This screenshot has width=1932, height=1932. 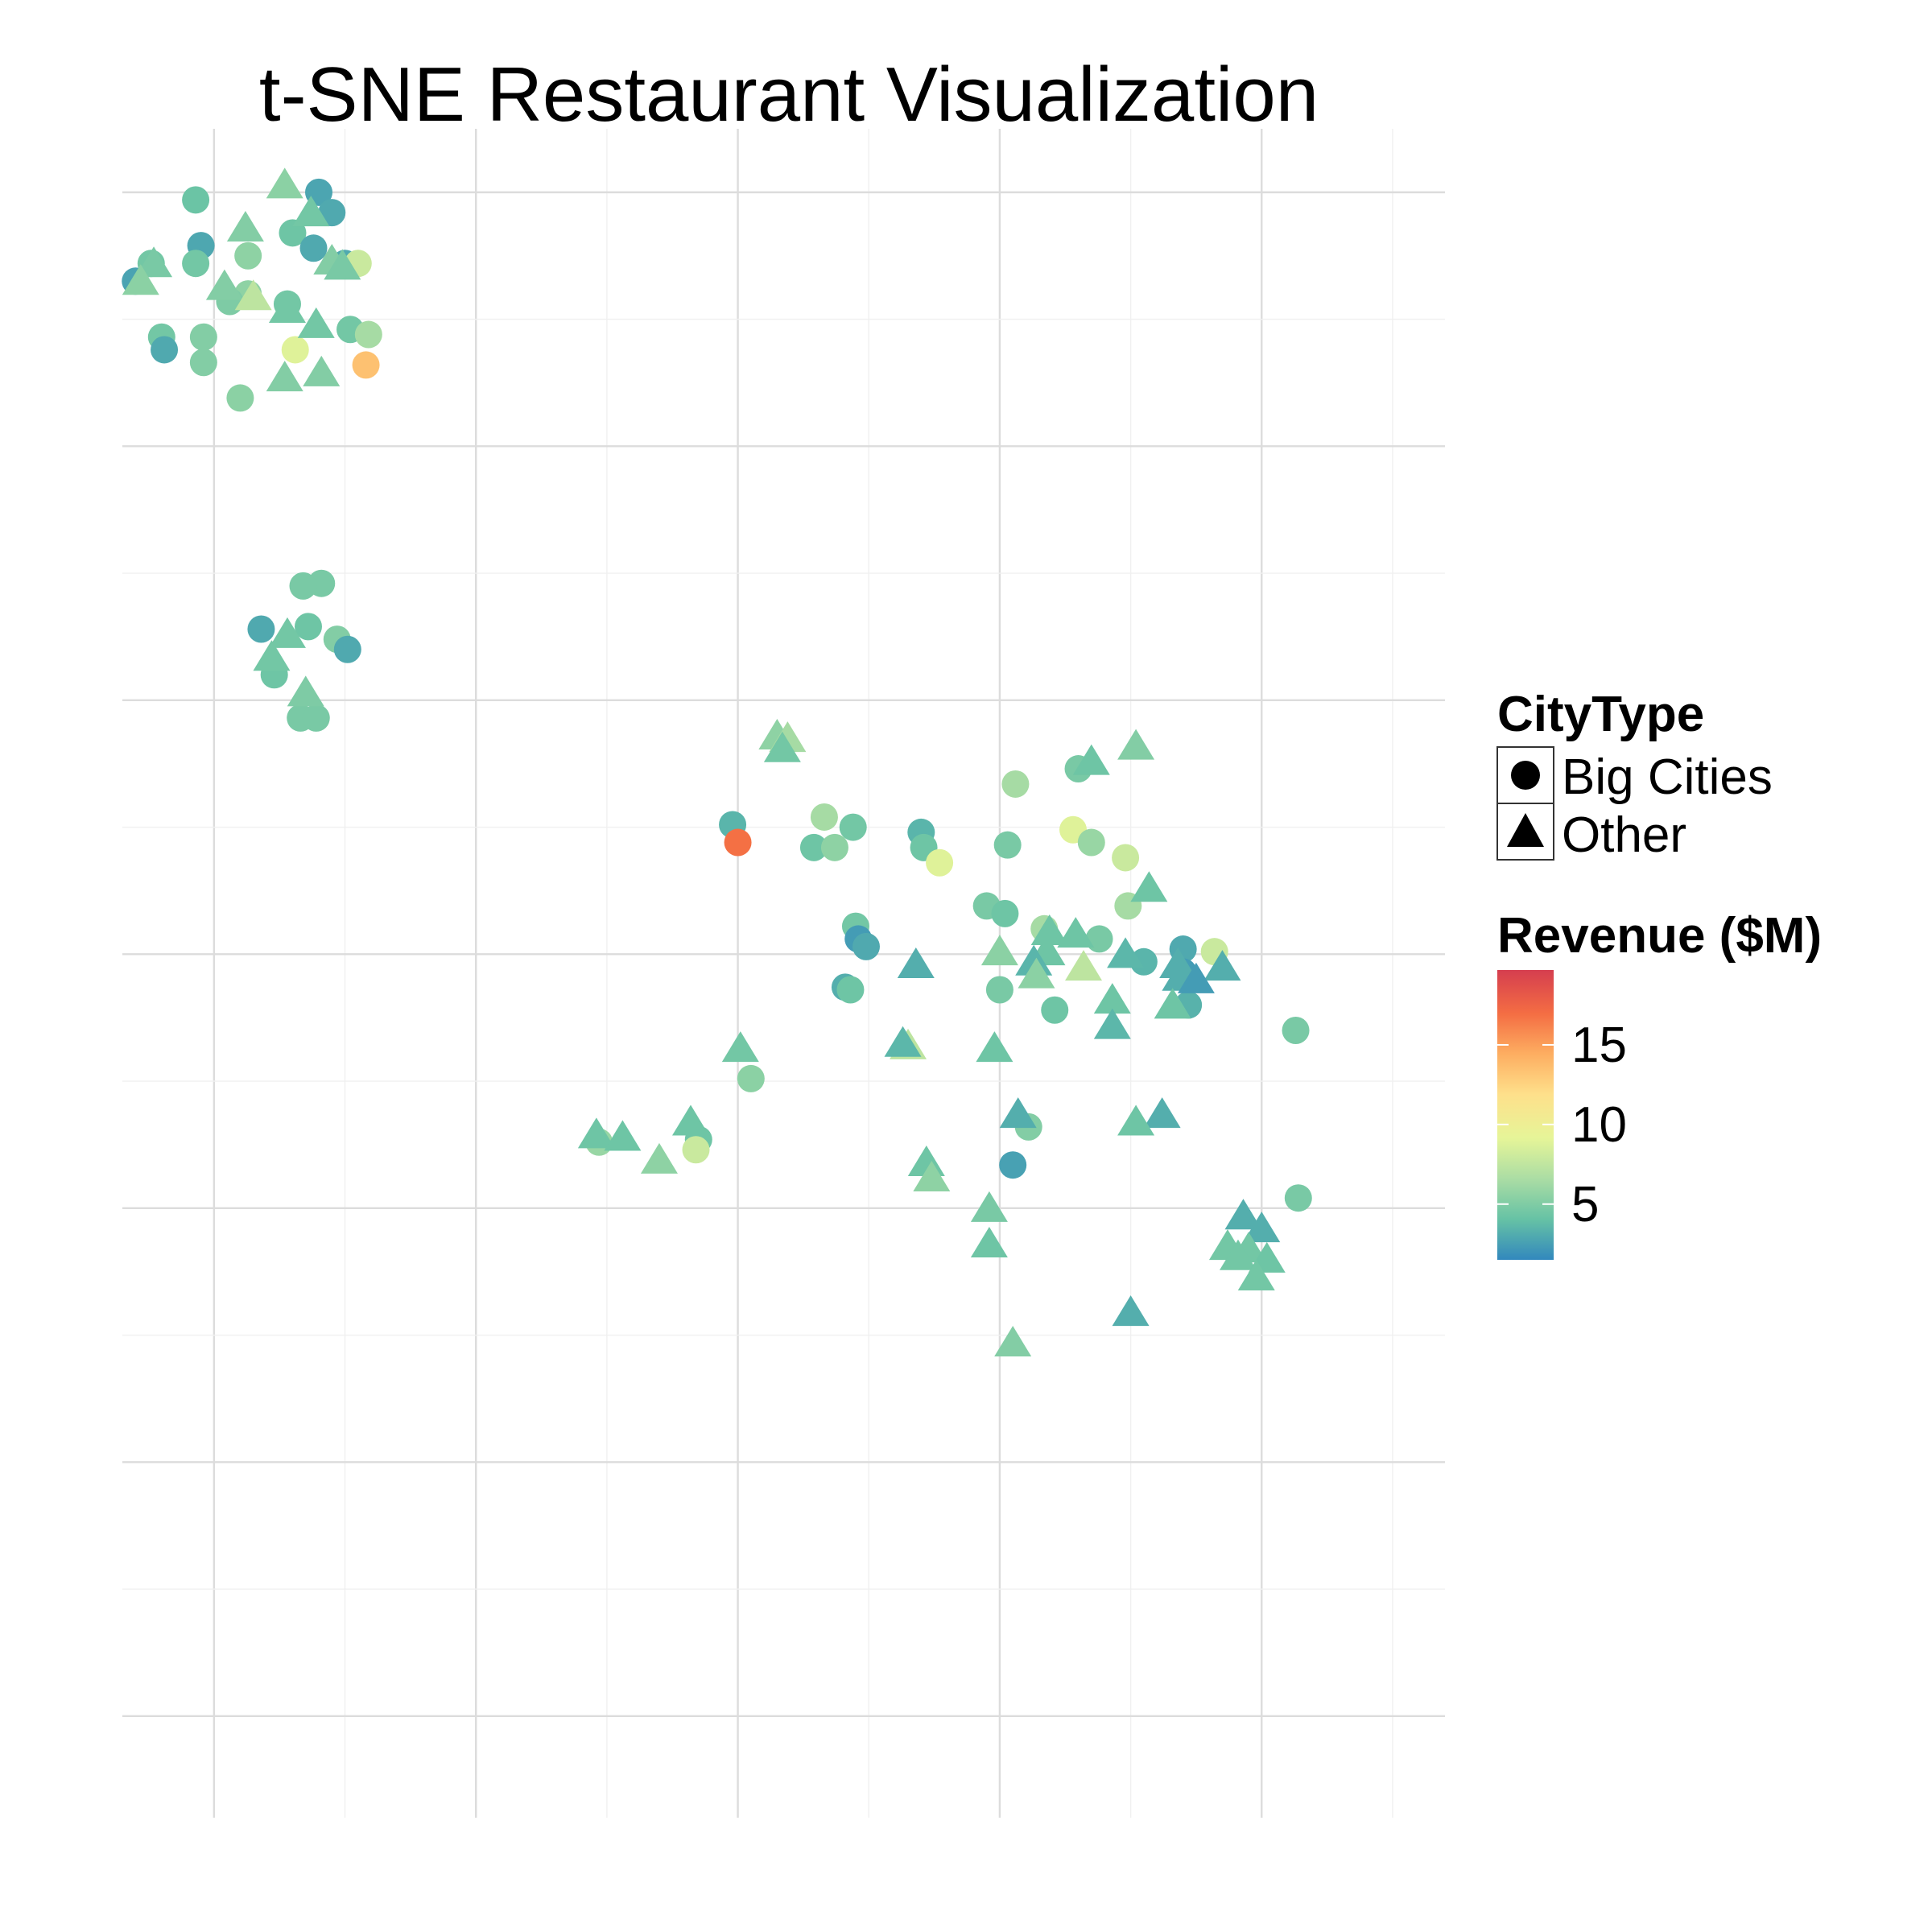 What do you see at coordinates (1525, 830) in the screenshot?
I see `legend-triangle-icon` at bounding box center [1525, 830].